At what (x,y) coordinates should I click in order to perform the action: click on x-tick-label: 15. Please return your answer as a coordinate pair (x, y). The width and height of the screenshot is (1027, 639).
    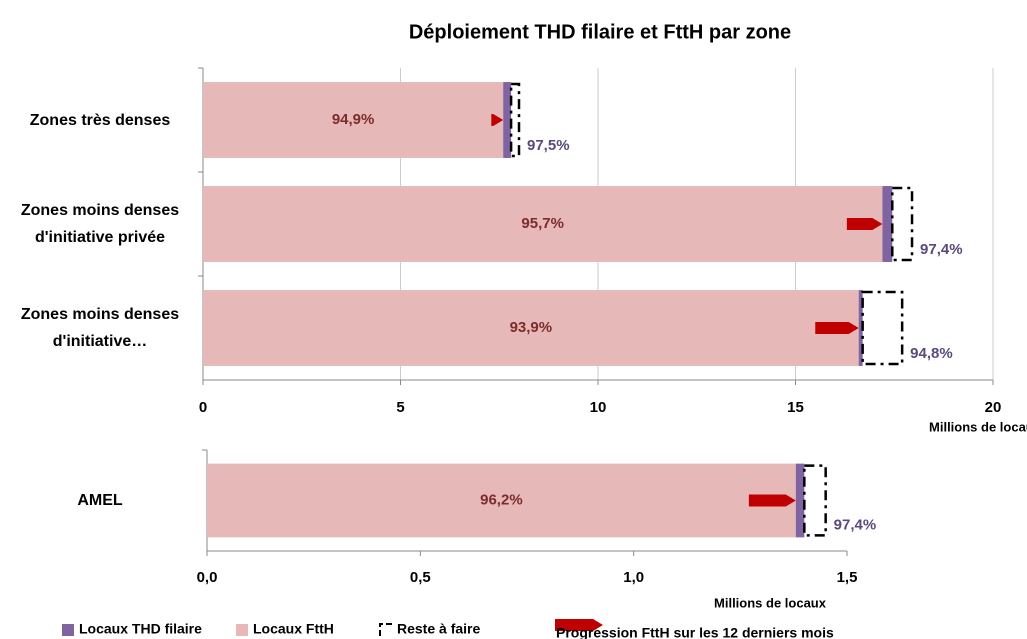
    Looking at the image, I should click on (795, 407).